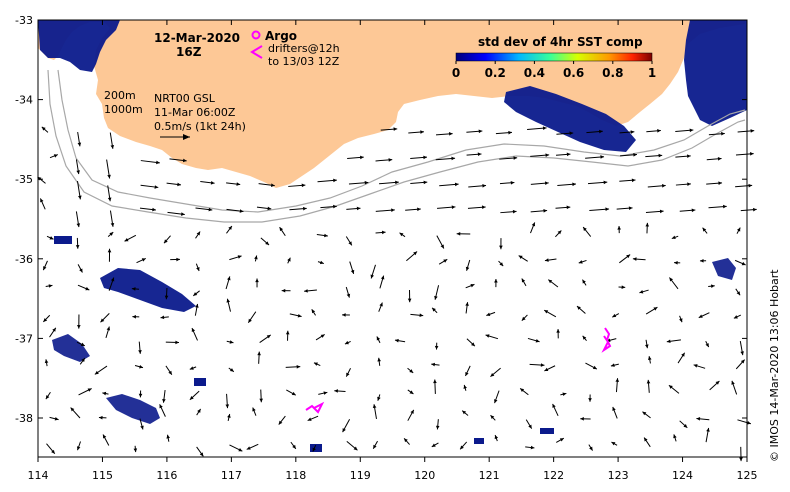 Image resolution: width=790 pixels, height=492 pixels. What do you see at coordinates (534, 73) in the screenshot?
I see `colorbar-tick-label: 0.4` at bounding box center [534, 73].